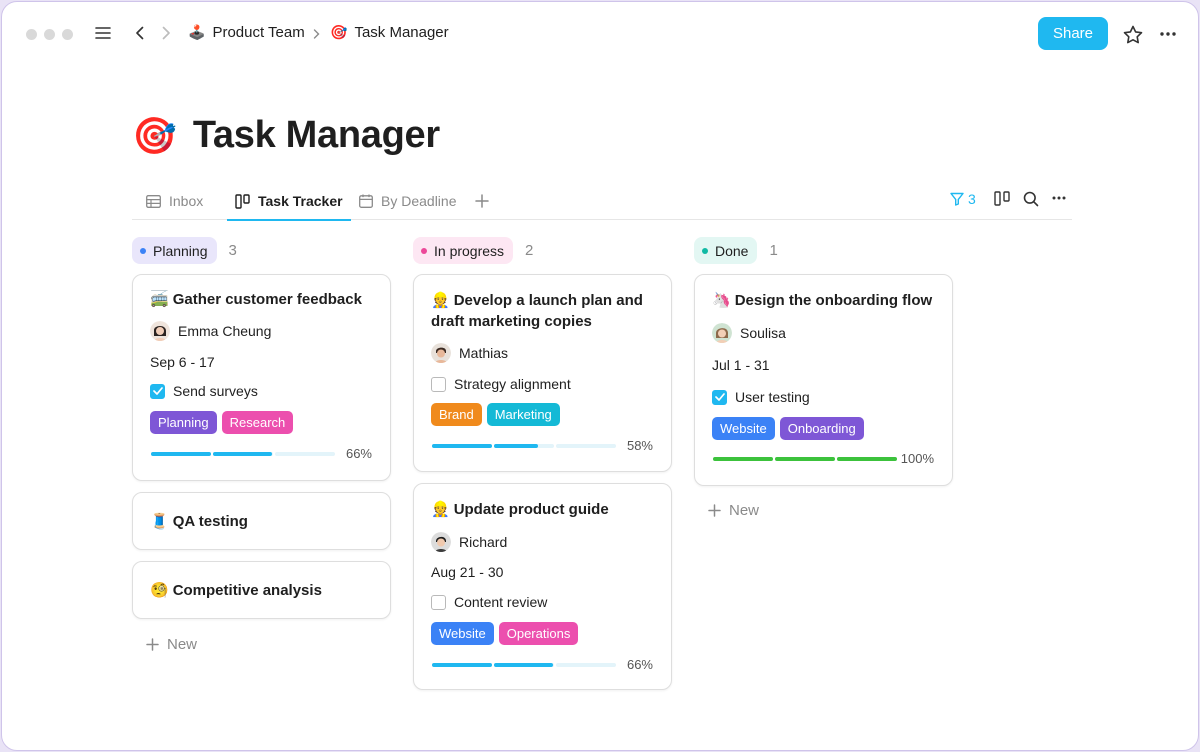 Image resolution: width=1200 pixels, height=752 pixels. Describe the element at coordinates (917, 458) in the screenshot. I see `progress-percent: 100%` at that location.